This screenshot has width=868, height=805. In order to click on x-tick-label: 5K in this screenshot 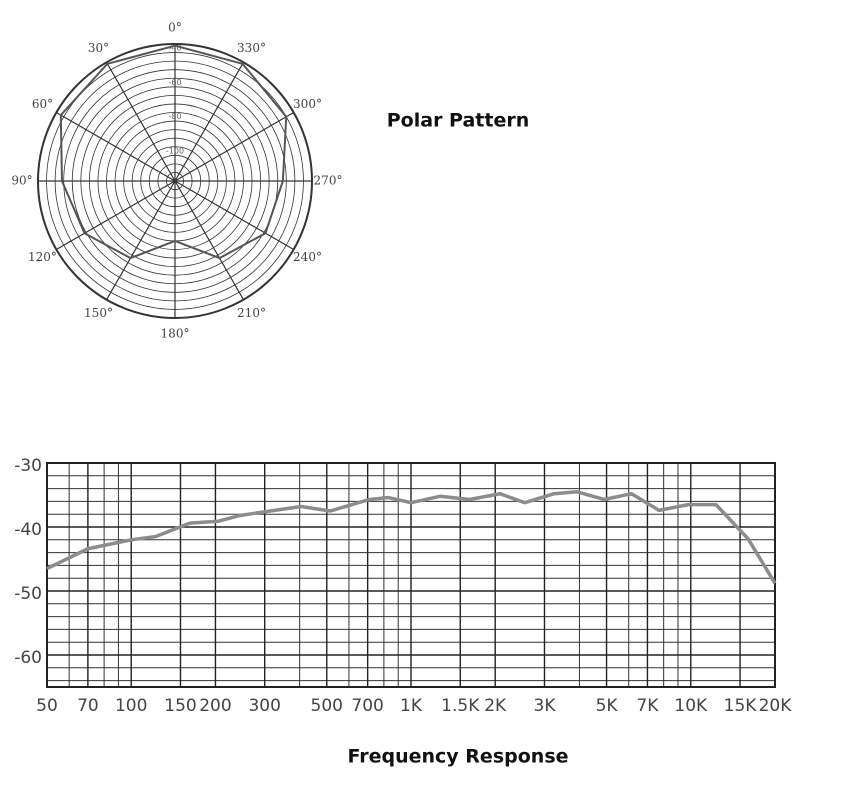, I will do `click(607, 706)`.